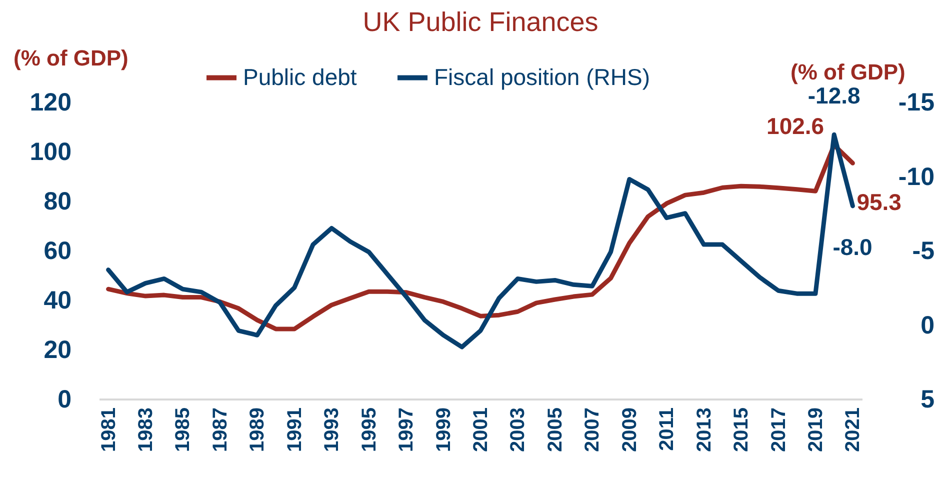 This screenshot has width=943, height=486. Describe the element at coordinates (879, 202) in the screenshot. I see `data-label: 95.3` at that location.